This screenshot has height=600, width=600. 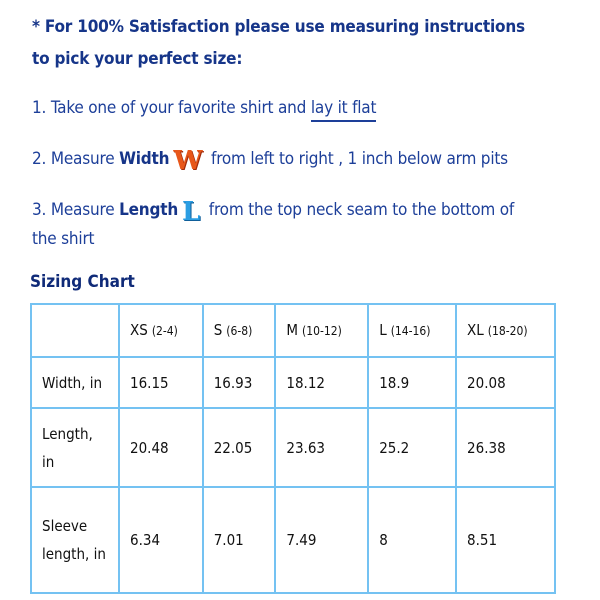 What do you see at coordinates (137, 59) in the screenshot?
I see `intro-line-2: to pick your perfect size:` at bounding box center [137, 59].